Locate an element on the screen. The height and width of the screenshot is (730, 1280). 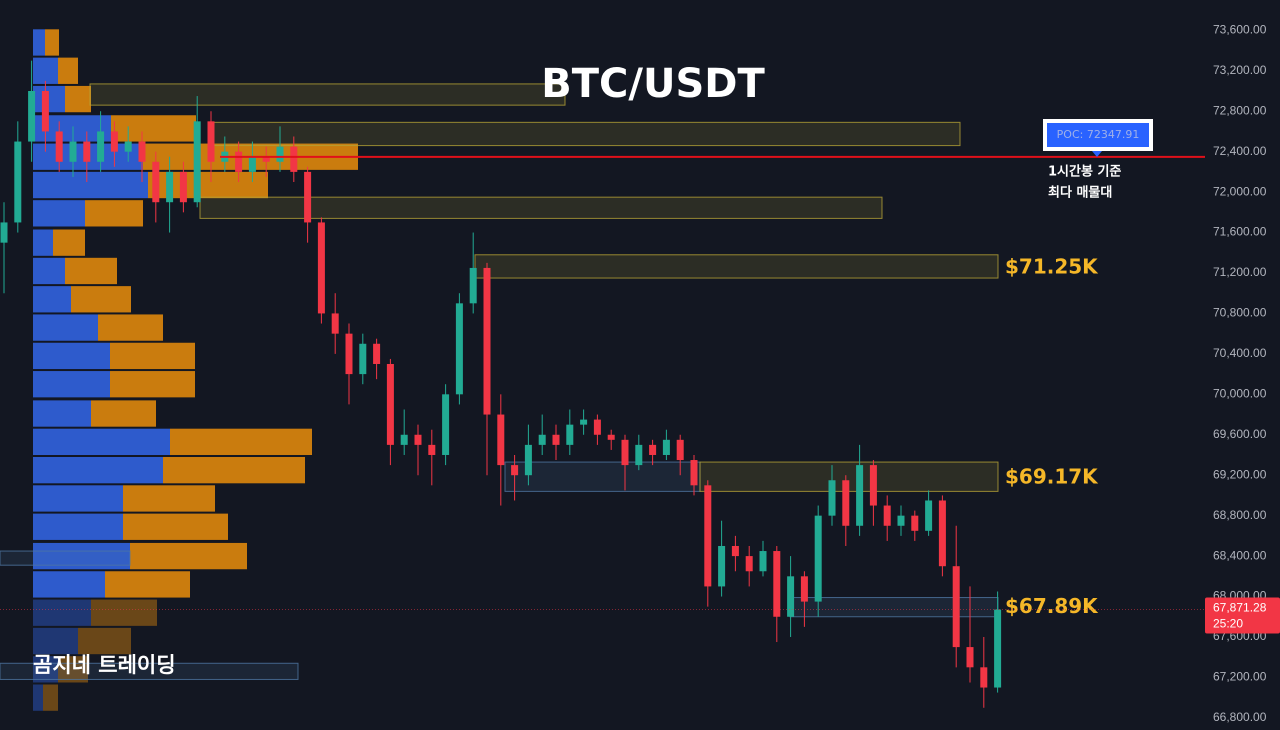
y-tick-label: 68,400.00 is located at coordinates (1240, 555).